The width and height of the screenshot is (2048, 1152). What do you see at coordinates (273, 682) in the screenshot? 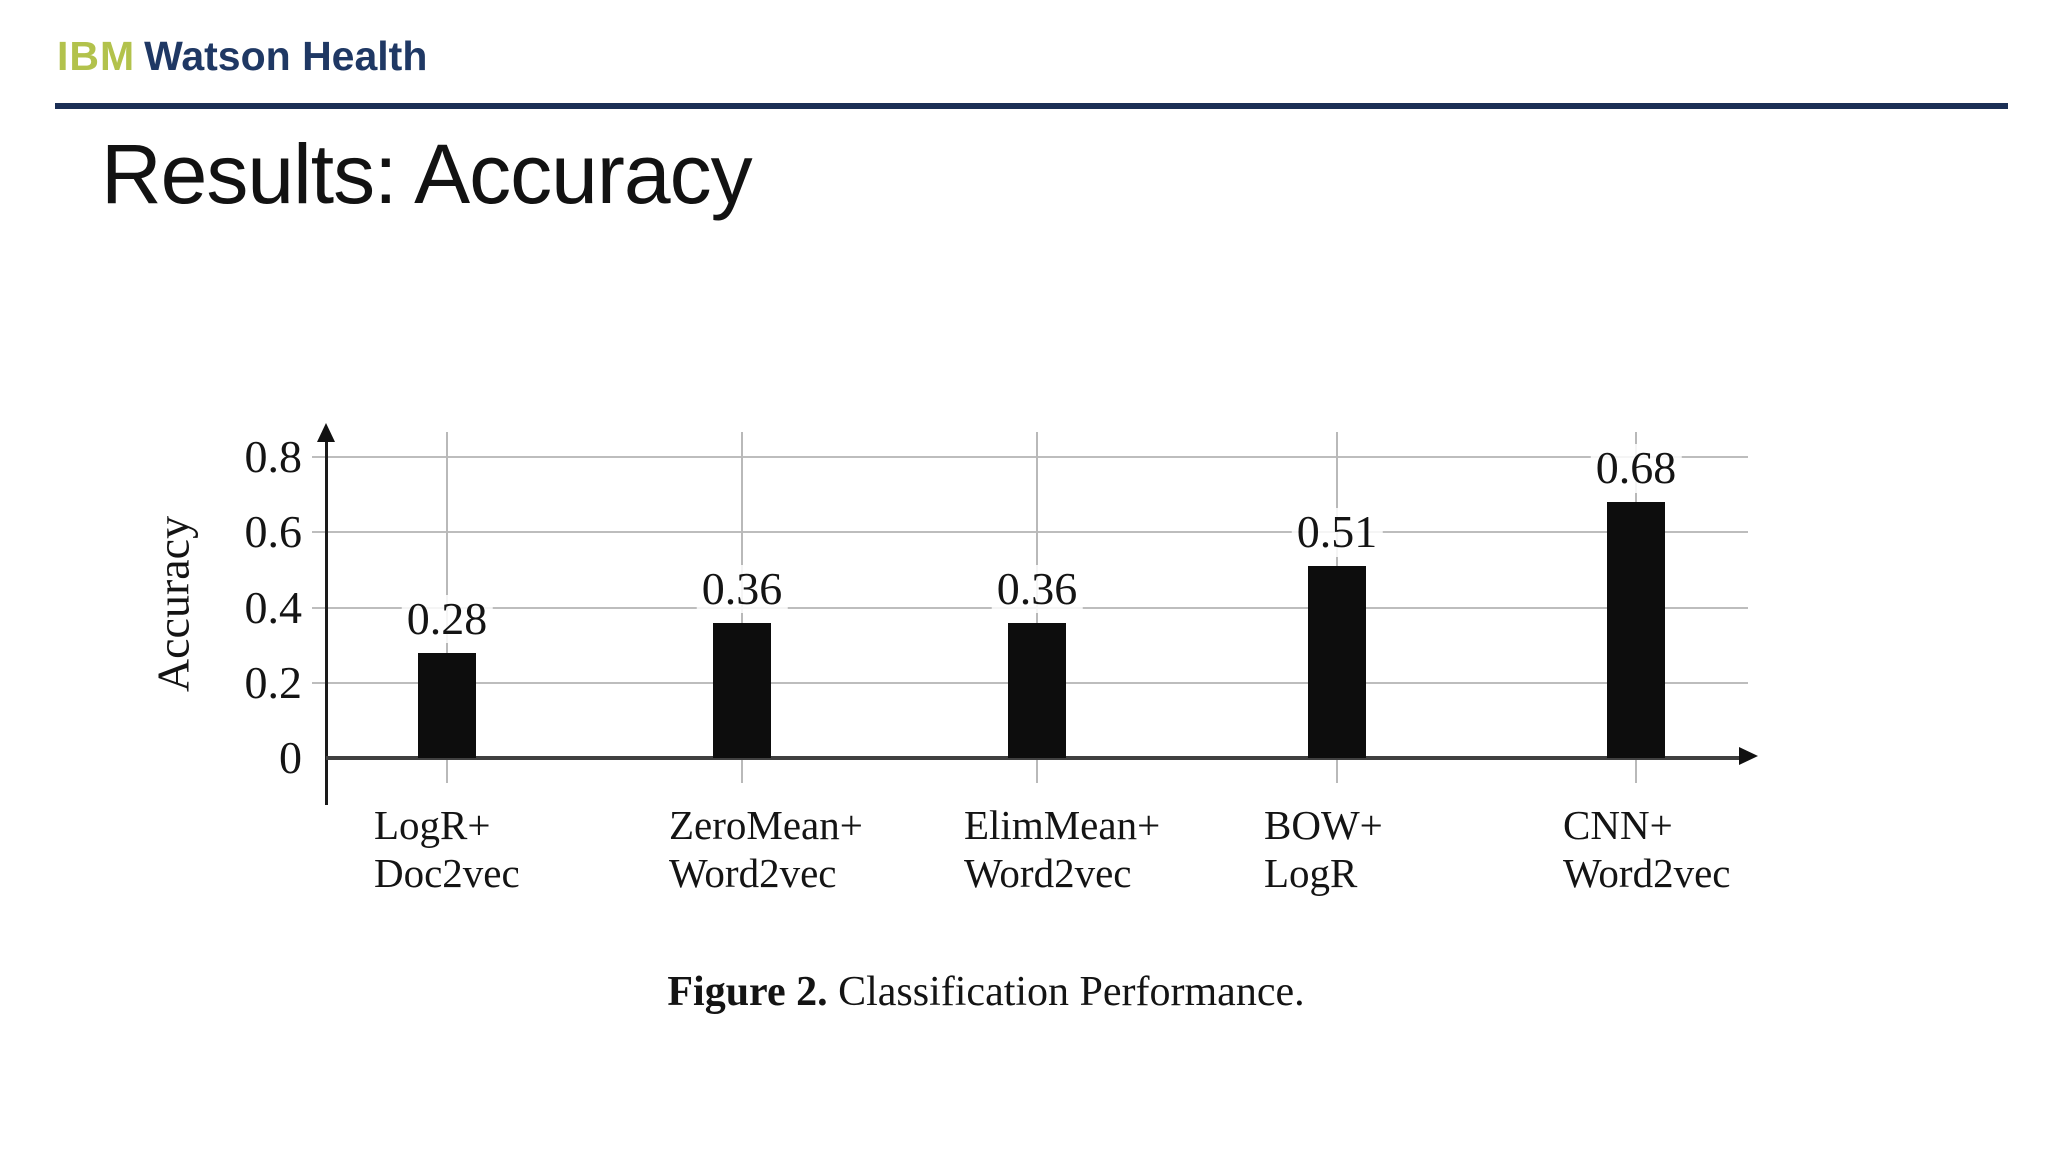
I see `y-axis-tick-label: 0.2` at bounding box center [273, 682].